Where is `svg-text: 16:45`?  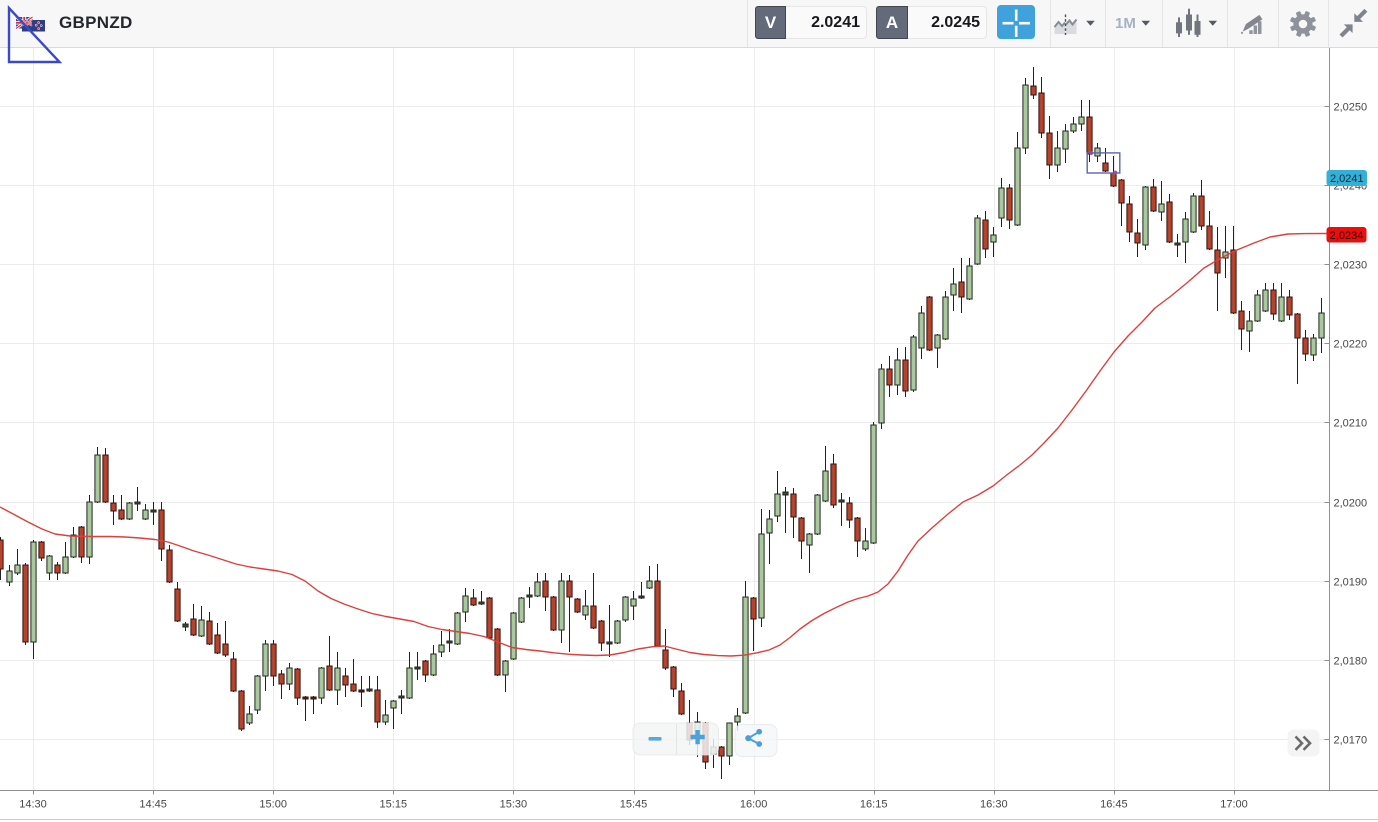 svg-text: 16:45 is located at coordinates (1114, 805).